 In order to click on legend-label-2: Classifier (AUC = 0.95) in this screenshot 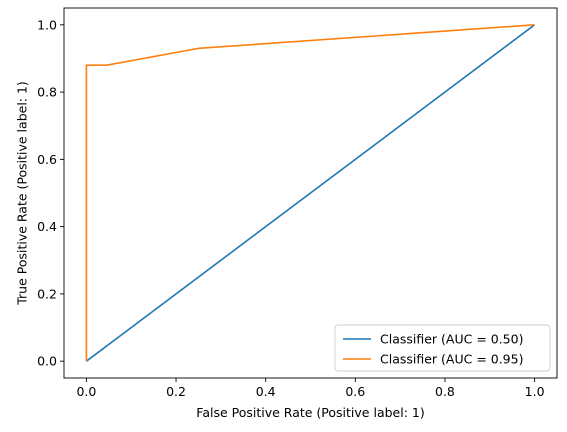, I will do `click(451, 359)`.